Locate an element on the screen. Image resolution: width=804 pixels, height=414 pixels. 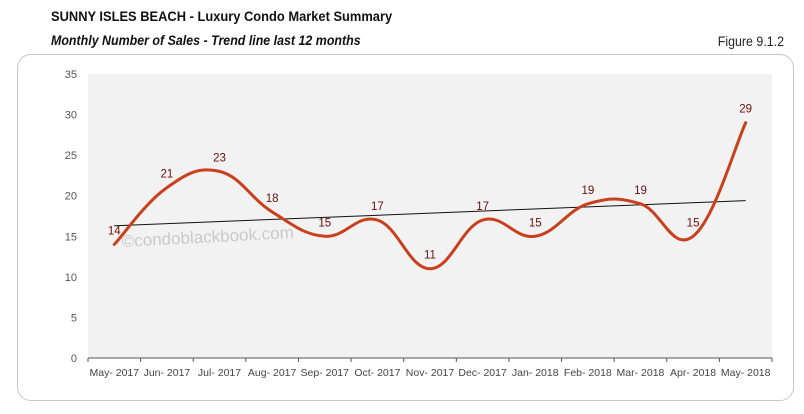
x-tick-label: Jan- 2018 is located at coordinates (535, 373).